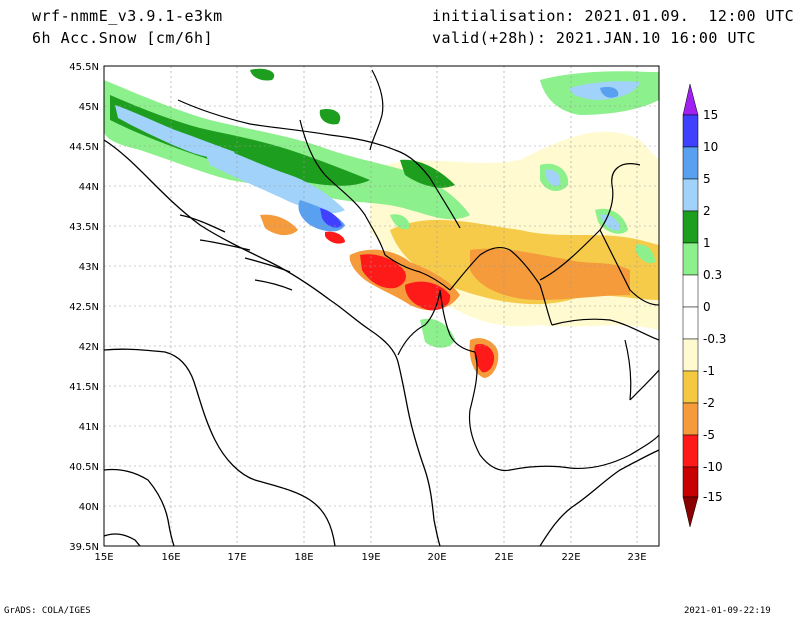 The height and width of the screenshot is (618, 800). I want to click on lon-axis: 15E 16E 17E 18E 19E 20E 21E 22E 23E, so click(370, 557).